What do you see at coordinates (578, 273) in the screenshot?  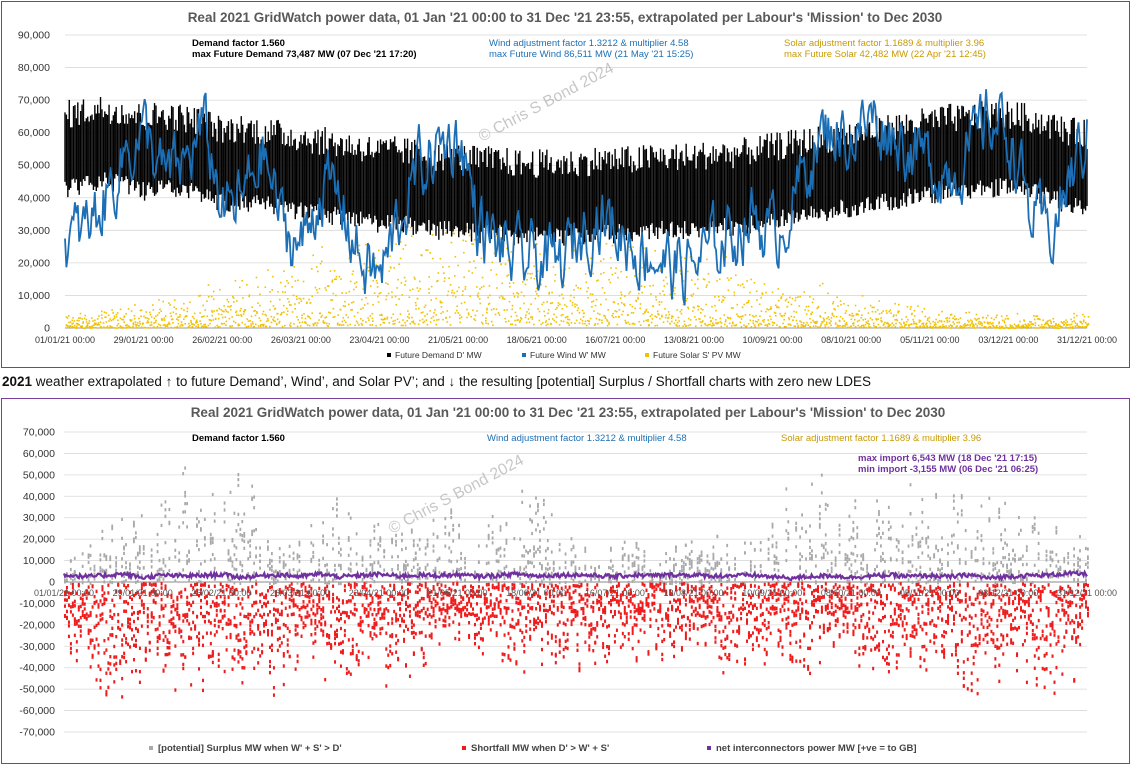 I see `solar-series` at bounding box center [578, 273].